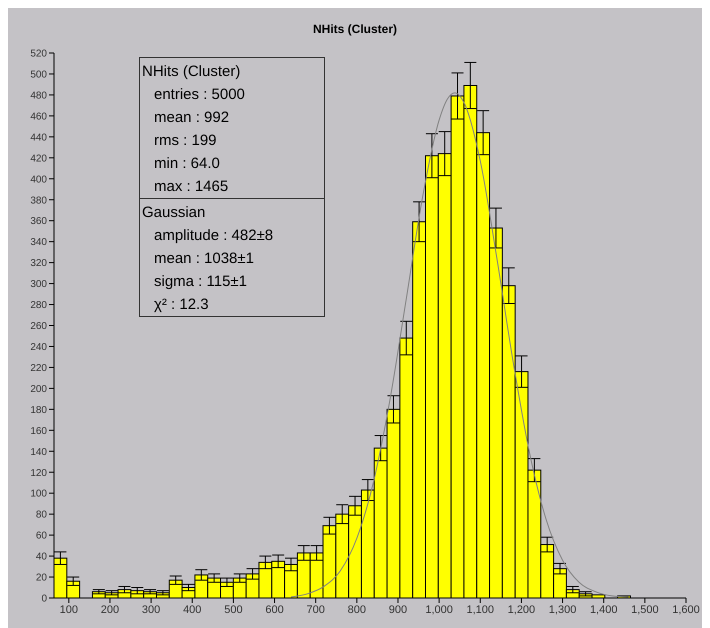  Describe the element at coordinates (39, 452) in the screenshot. I see `y-tick-label: 140` at that location.